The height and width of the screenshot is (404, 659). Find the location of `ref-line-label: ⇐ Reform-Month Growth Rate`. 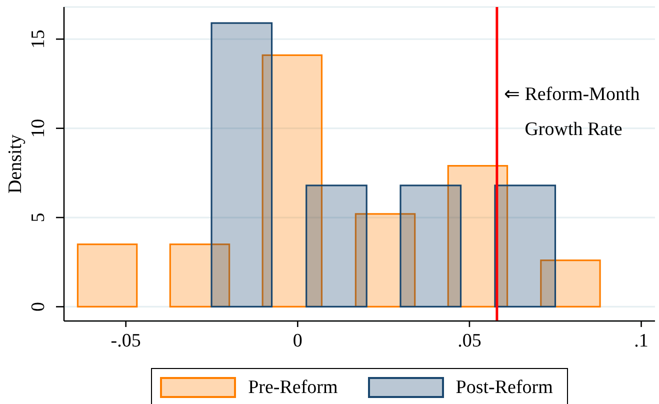

ref-line-label: ⇐ Reform-Month Growth Rate is located at coordinates (572, 112).